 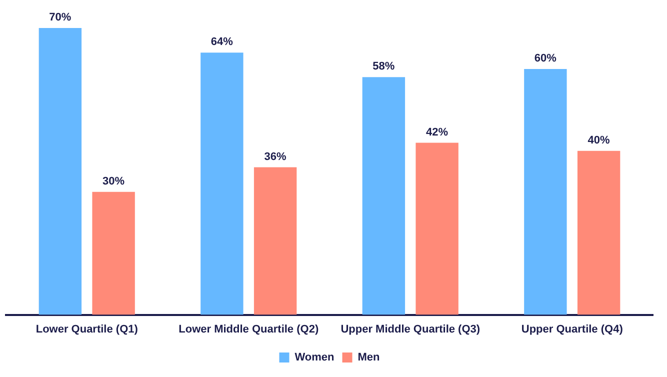 What do you see at coordinates (437, 132) in the screenshot?
I see `data-label: 42%` at bounding box center [437, 132].